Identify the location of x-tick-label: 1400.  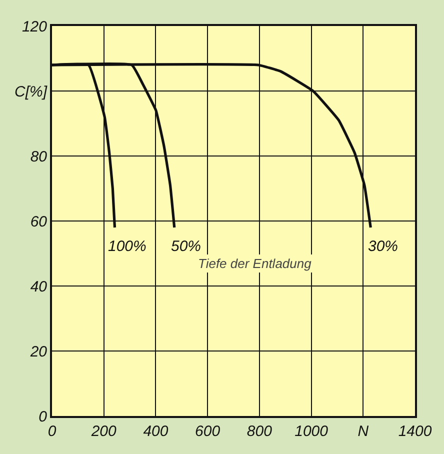
(415, 431).